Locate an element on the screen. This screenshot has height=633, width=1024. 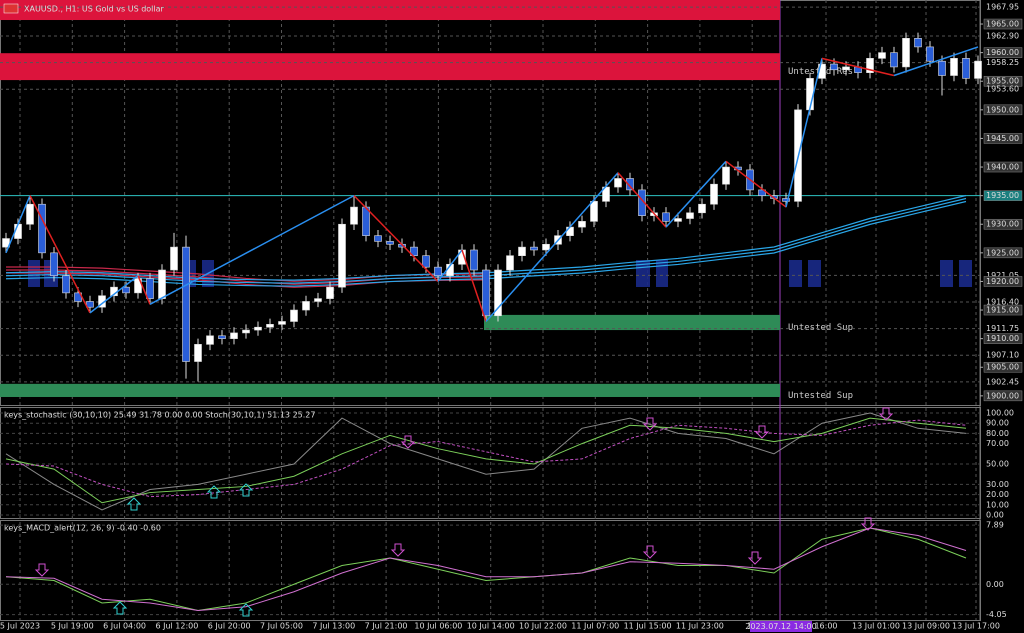
y-tick-label: 1935.00 is located at coordinates (1002, 195).